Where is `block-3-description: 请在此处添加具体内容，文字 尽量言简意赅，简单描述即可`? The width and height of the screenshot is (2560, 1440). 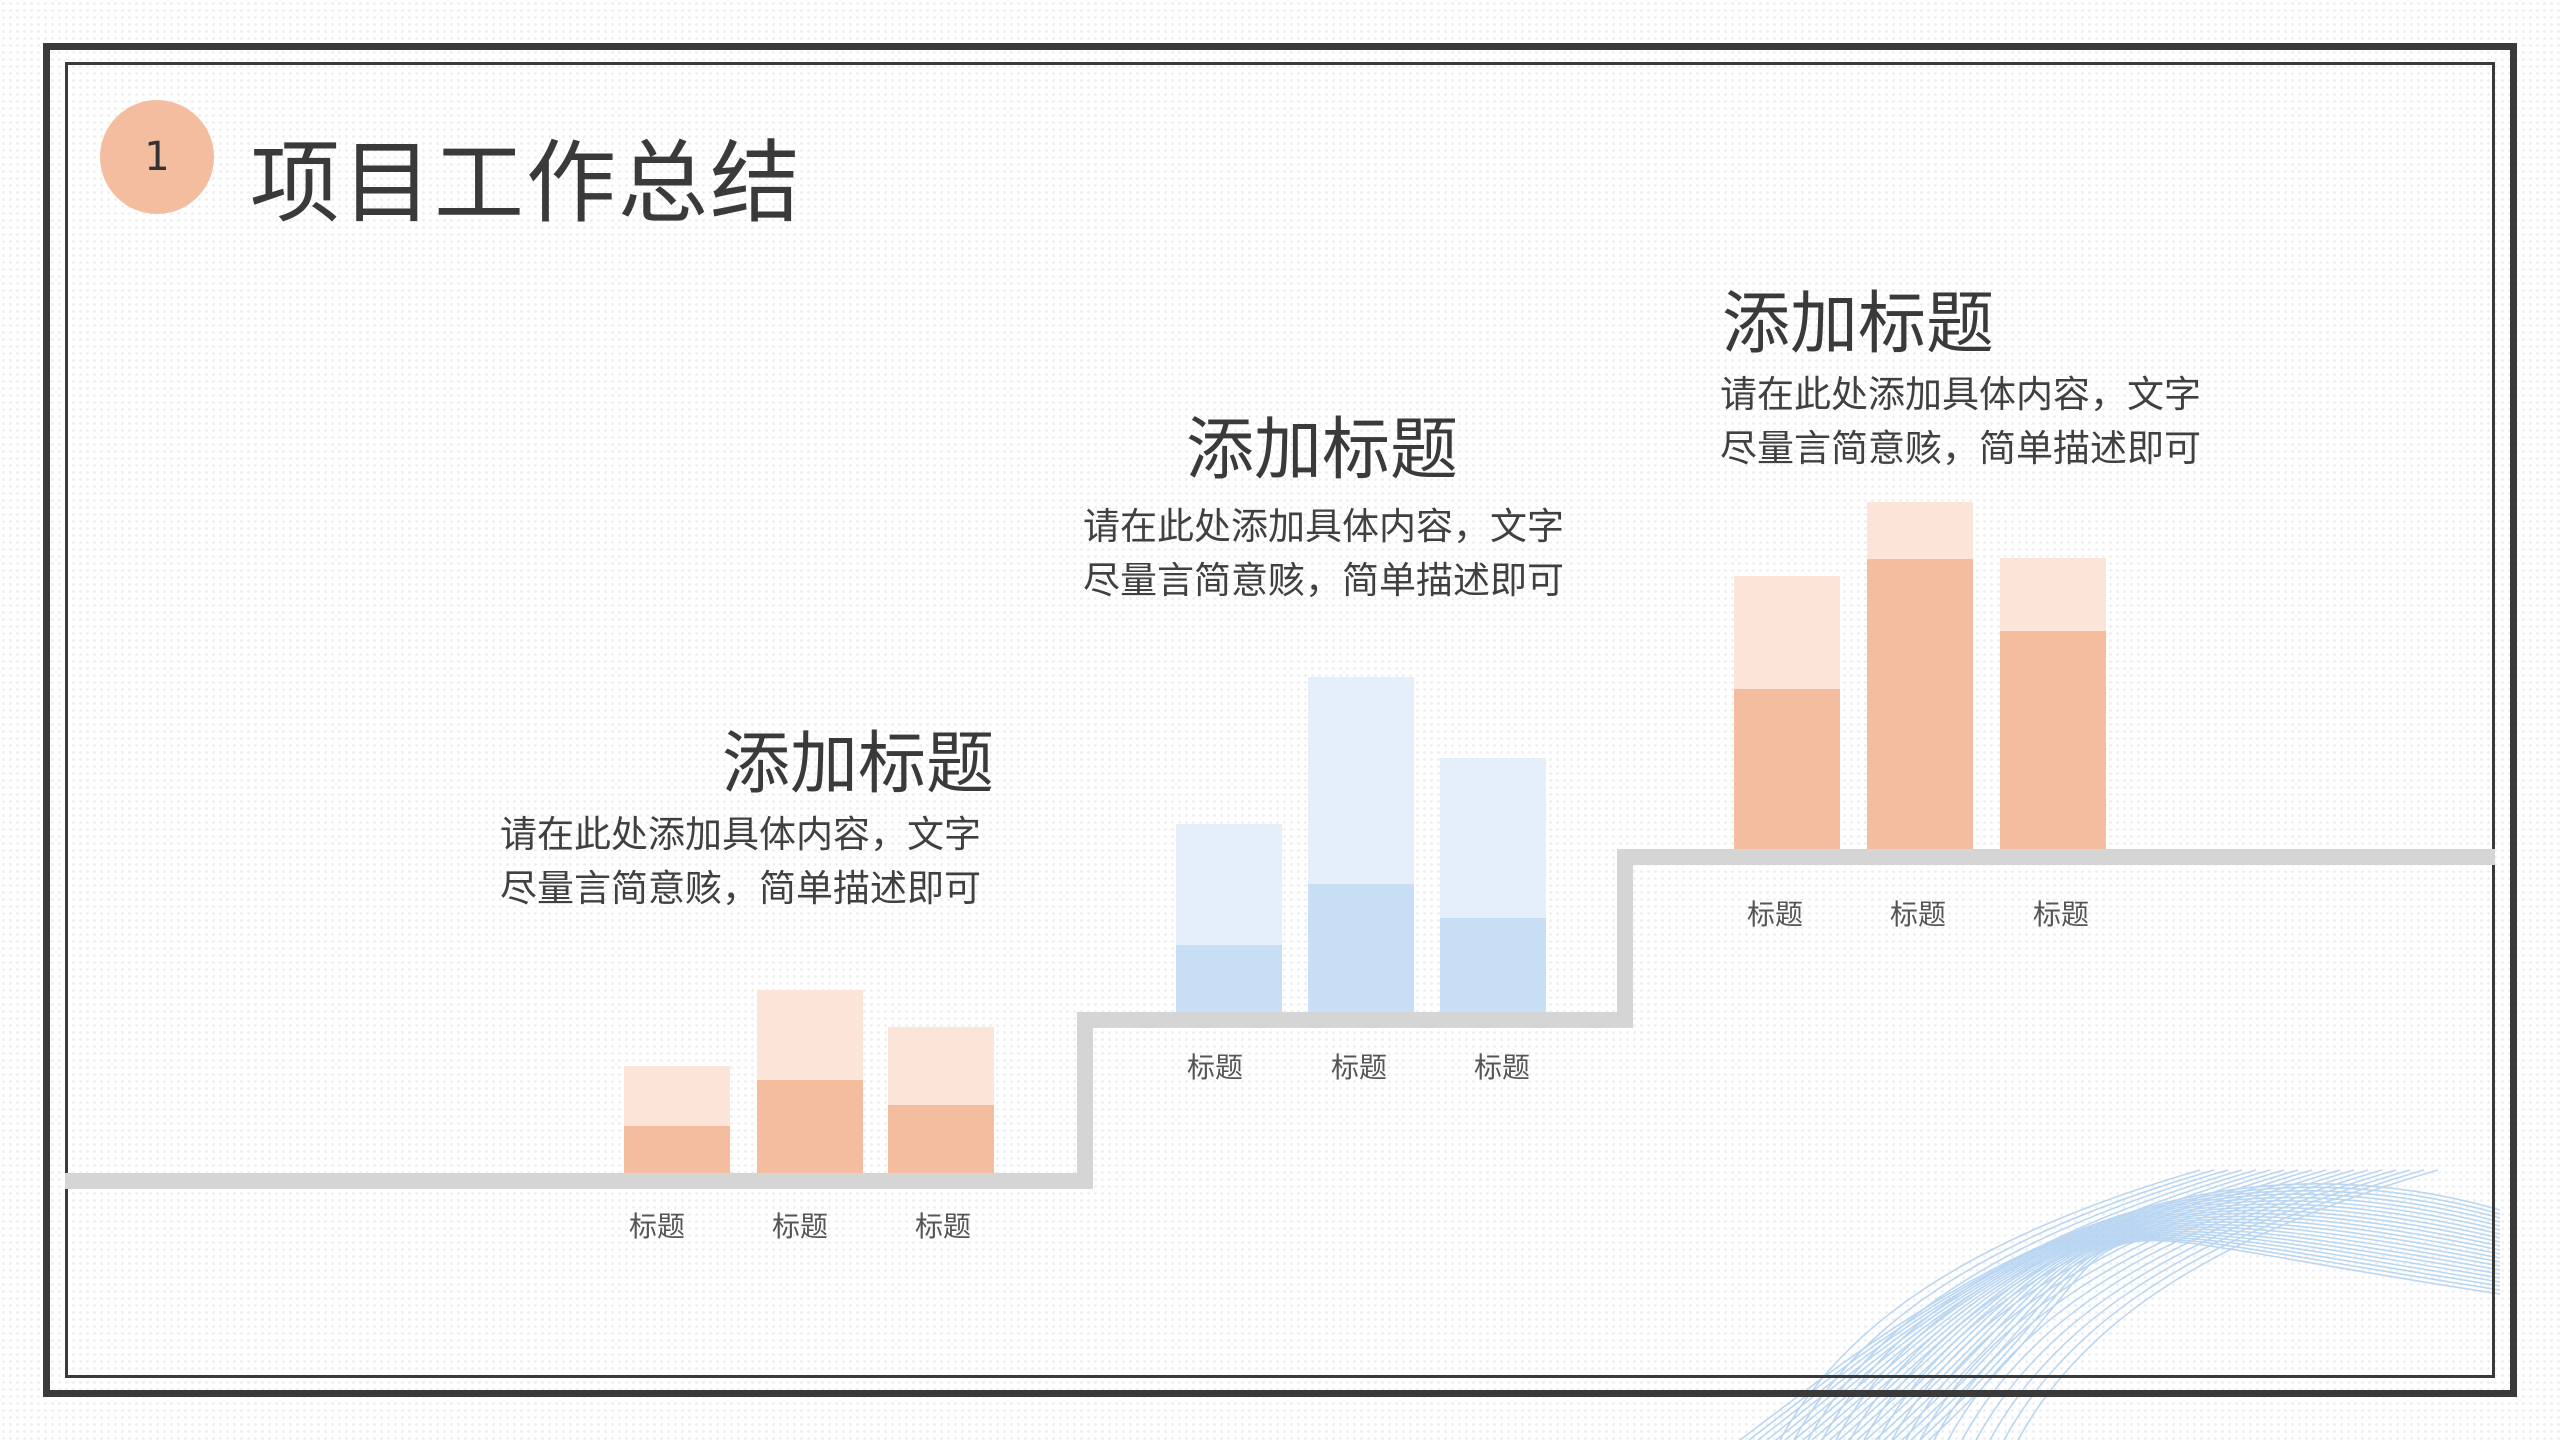 block-3-description: 请在此处添加具体内容，文字 尽量言简意赅，简单描述即可 is located at coordinates (1960, 422).